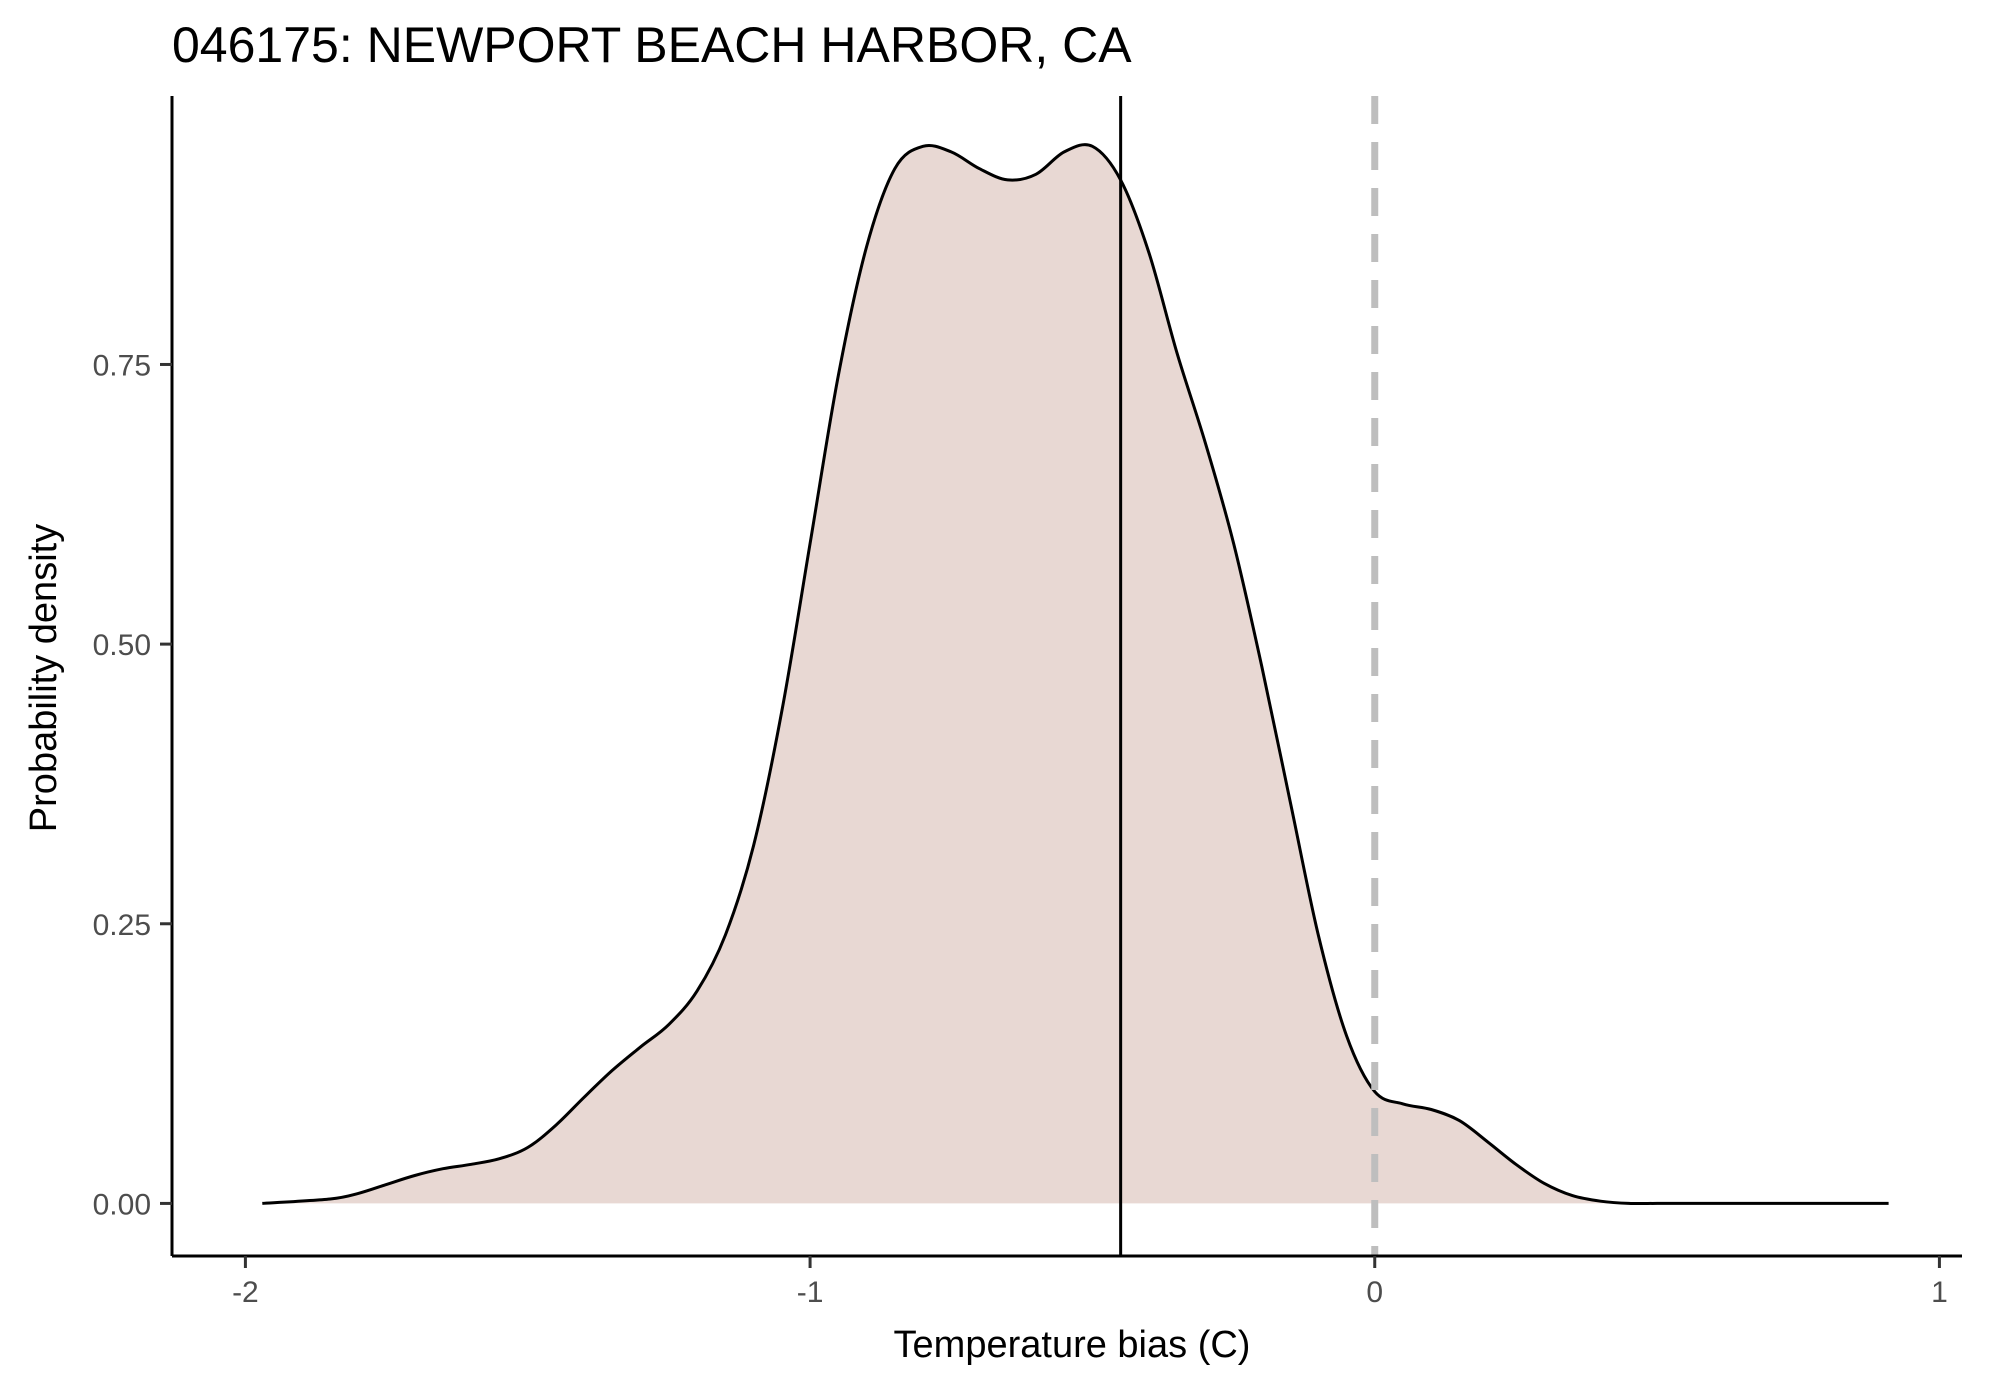  Describe the element at coordinates (245, 1292) in the screenshot. I see `x-tick-label: -2` at that location.